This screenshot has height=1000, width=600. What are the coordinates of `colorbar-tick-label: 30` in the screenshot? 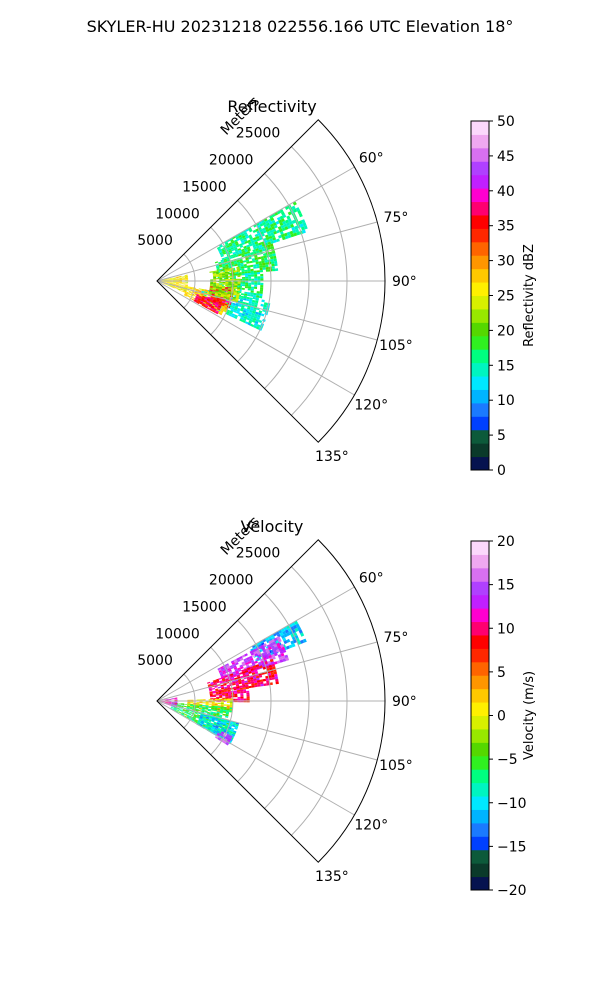 It's located at (506, 262).